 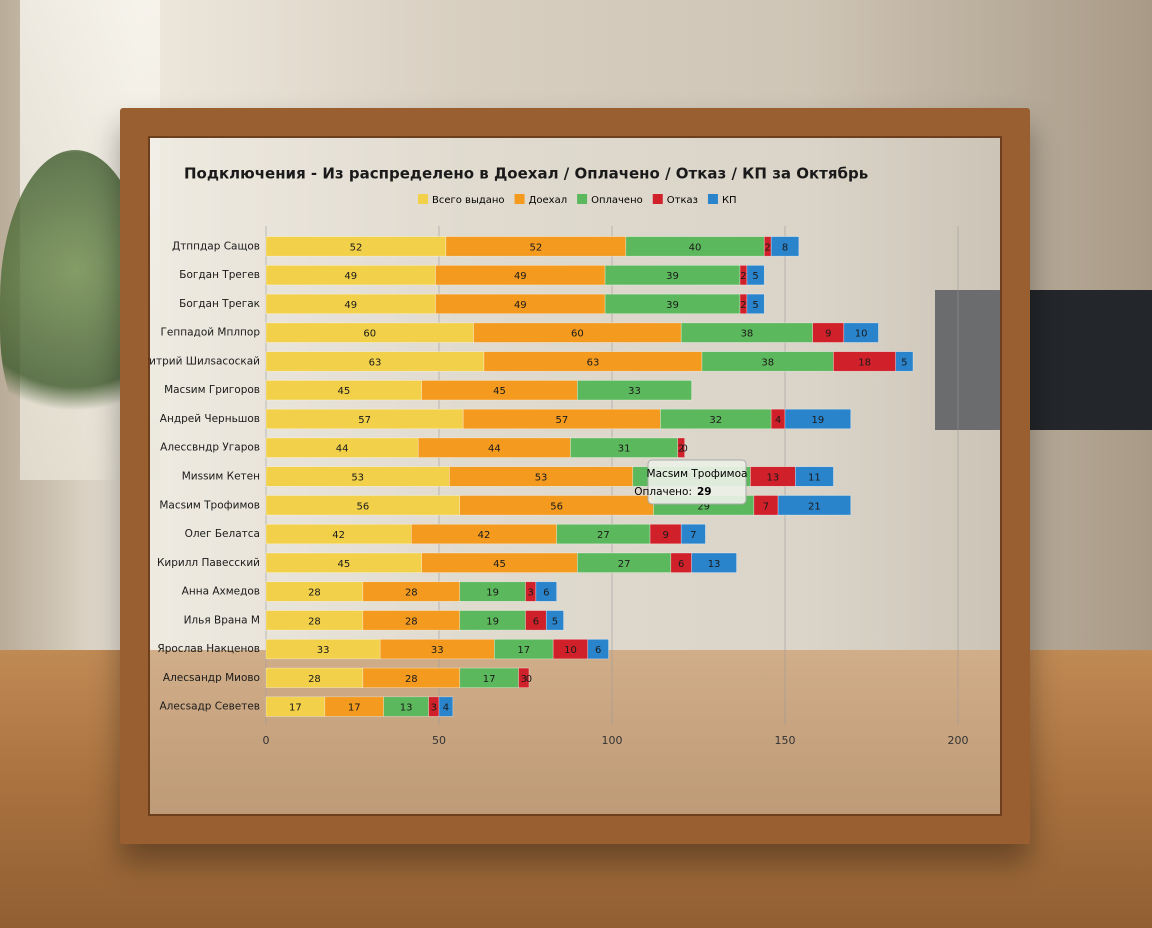 I want to click on value-label: 56, so click(x=363, y=506).